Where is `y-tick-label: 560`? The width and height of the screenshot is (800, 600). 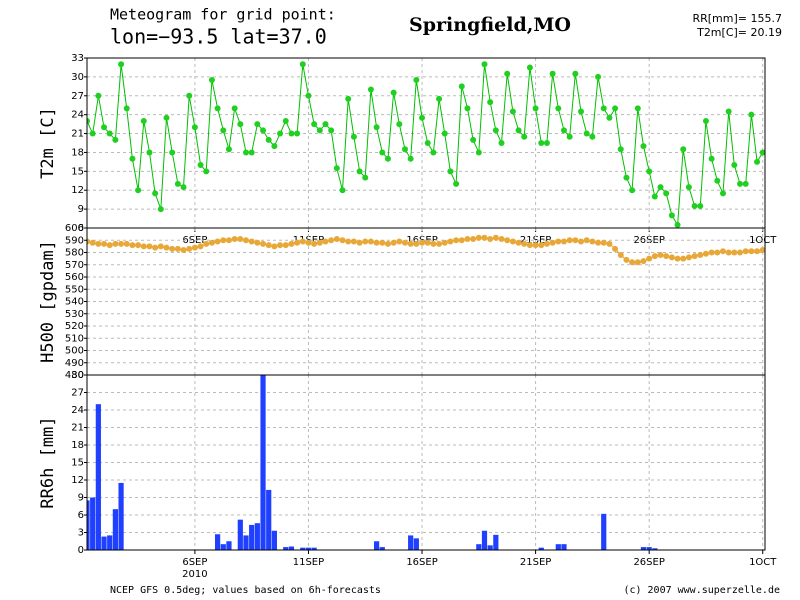 y-tick-label: 560 is located at coordinates (74, 277).